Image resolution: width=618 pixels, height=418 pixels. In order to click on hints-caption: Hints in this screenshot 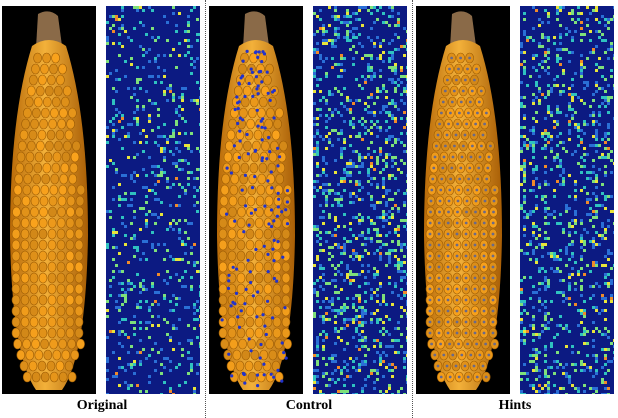, I will do `click(515, 405)`.